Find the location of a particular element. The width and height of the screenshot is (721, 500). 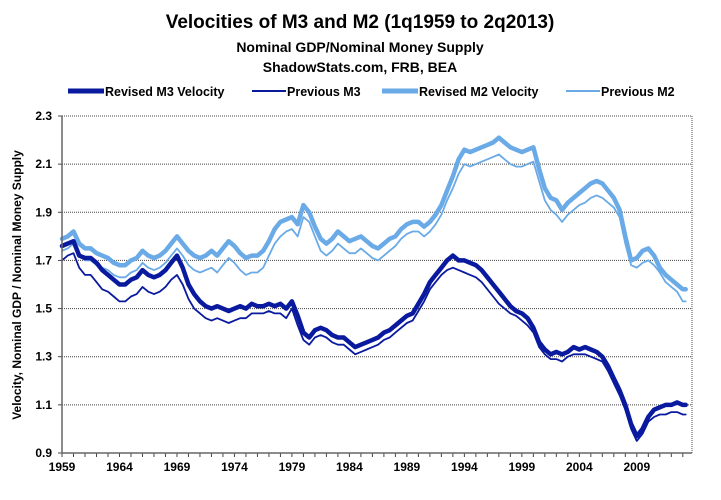

y-tick-label: 1.1 is located at coordinates (43, 405).